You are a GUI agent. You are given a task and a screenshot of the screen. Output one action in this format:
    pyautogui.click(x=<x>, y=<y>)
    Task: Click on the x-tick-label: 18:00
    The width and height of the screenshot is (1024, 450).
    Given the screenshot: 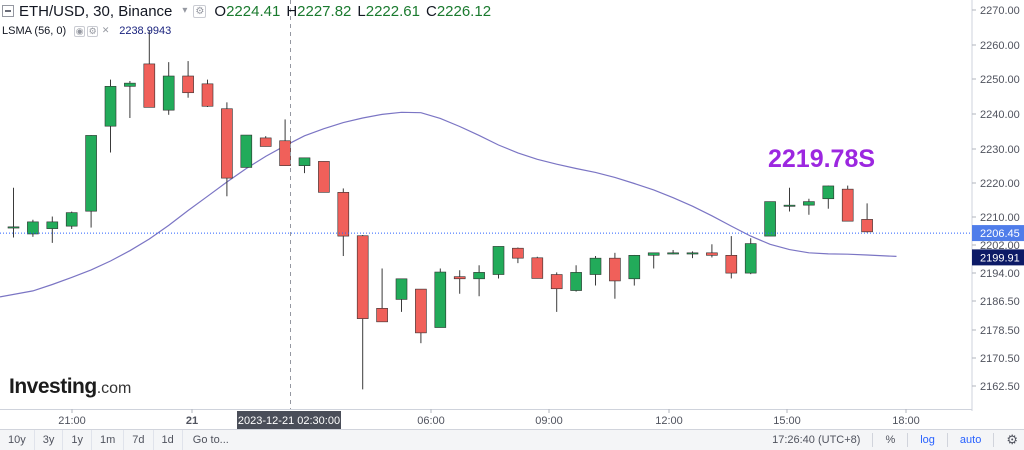 What is the action you would take?
    pyautogui.click(x=906, y=421)
    